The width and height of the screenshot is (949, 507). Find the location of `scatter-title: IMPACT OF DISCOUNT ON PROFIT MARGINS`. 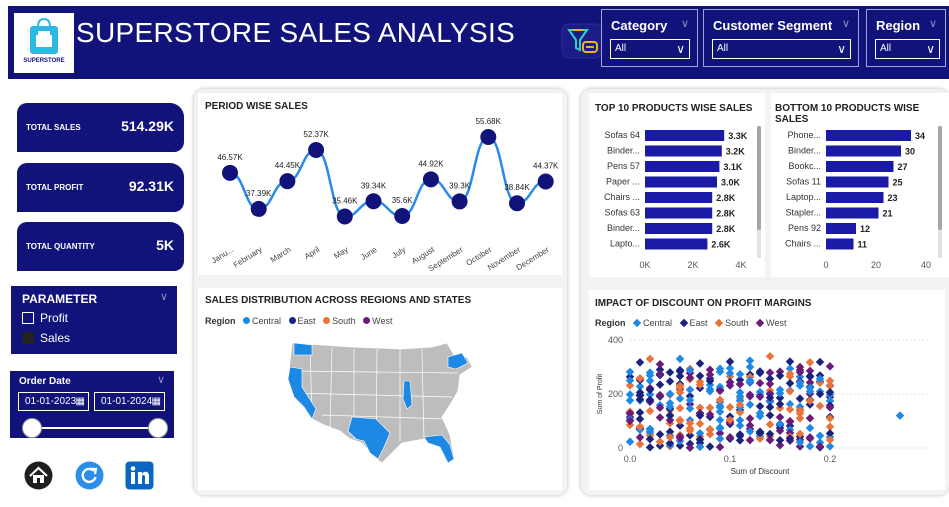

scatter-title: IMPACT OF DISCOUNT ON PROFIT MARGINS is located at coordinates (703, 303).